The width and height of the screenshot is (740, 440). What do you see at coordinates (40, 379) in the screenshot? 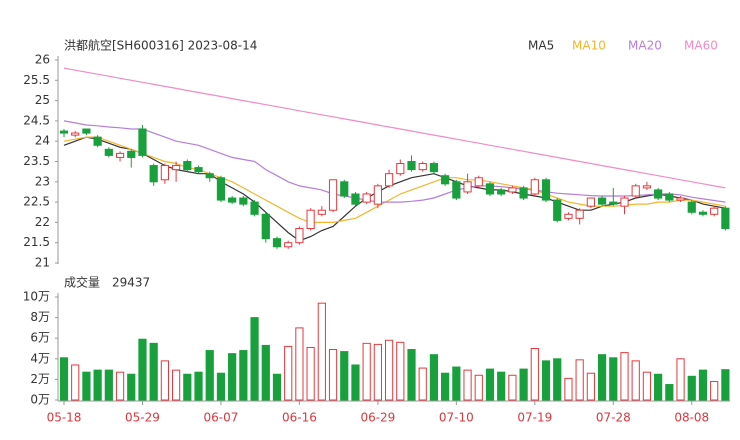
I see `volume-tick-label: 2万` at bounding box center [40, 379].